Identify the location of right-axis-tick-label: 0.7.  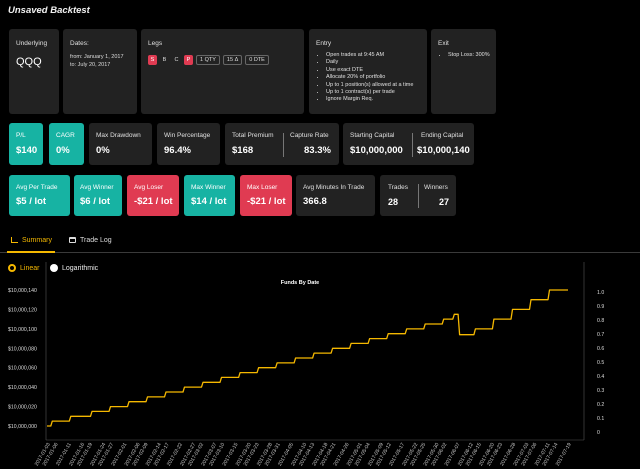
(600, 335).